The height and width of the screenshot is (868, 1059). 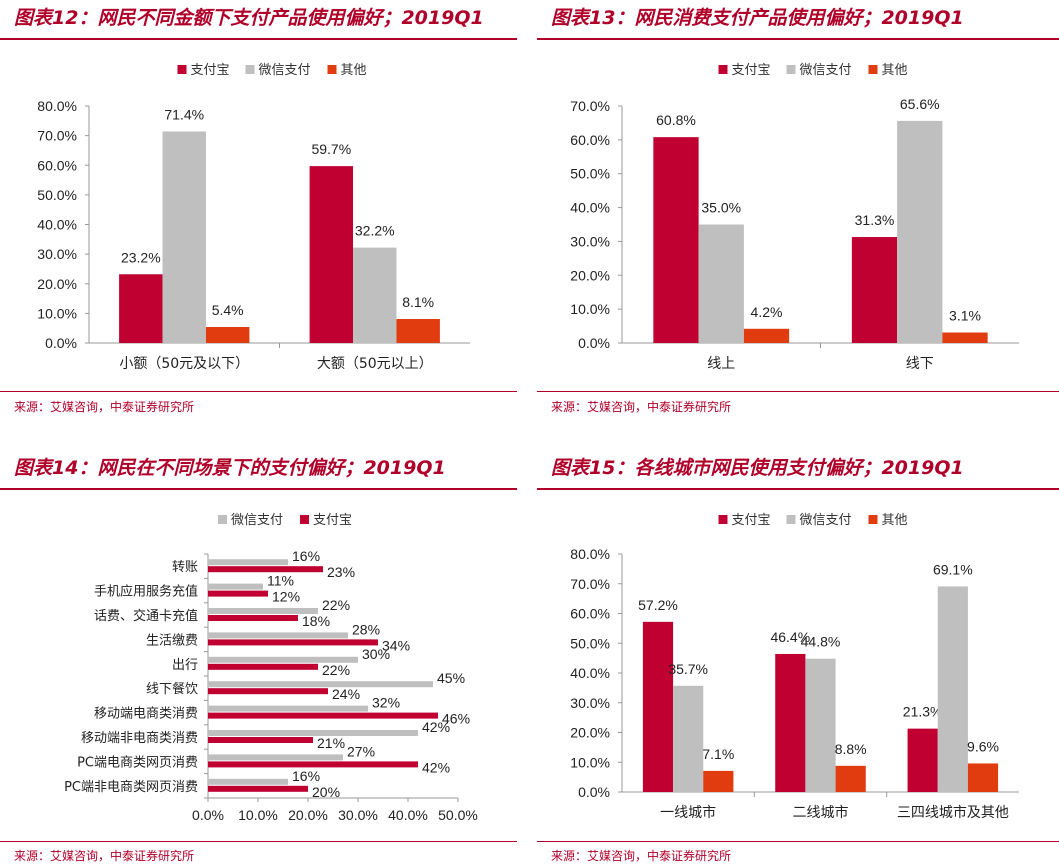 What do you see at coordinates (172, 640) in the screenshot?
I see `y-category-label: 生活缴费` at bounding box center [172, 640].